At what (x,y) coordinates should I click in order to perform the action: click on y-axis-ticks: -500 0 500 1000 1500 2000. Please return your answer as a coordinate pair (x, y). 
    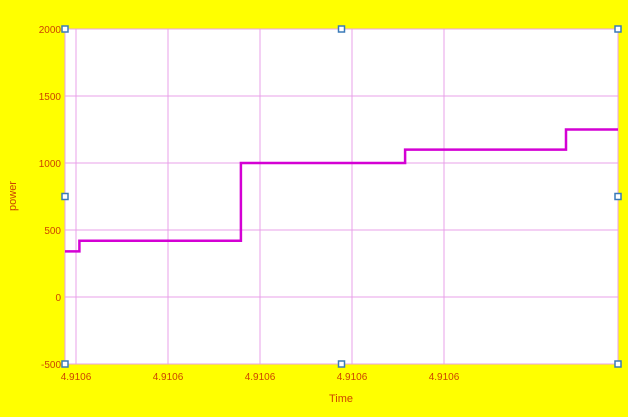
    Looking at the image, I should click on (50, 198).